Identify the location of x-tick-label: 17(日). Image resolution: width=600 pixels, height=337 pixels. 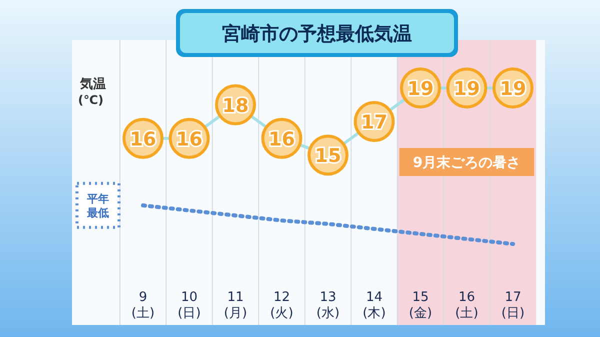
(513, 305).